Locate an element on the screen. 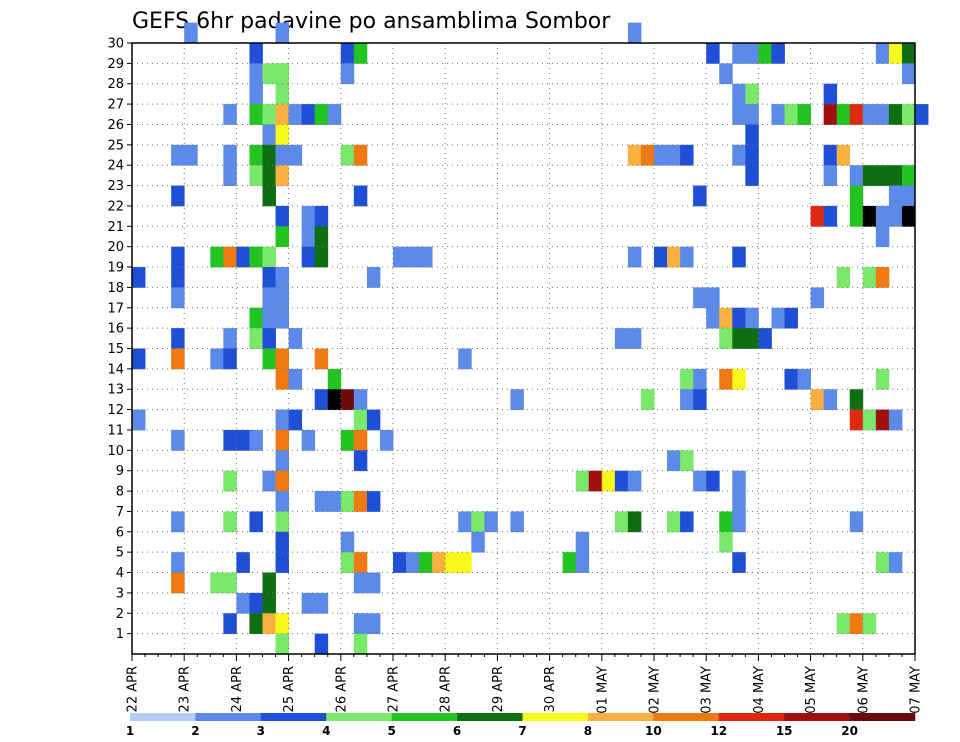  y-tick-label: 4 is located at coordinates (120, 573).